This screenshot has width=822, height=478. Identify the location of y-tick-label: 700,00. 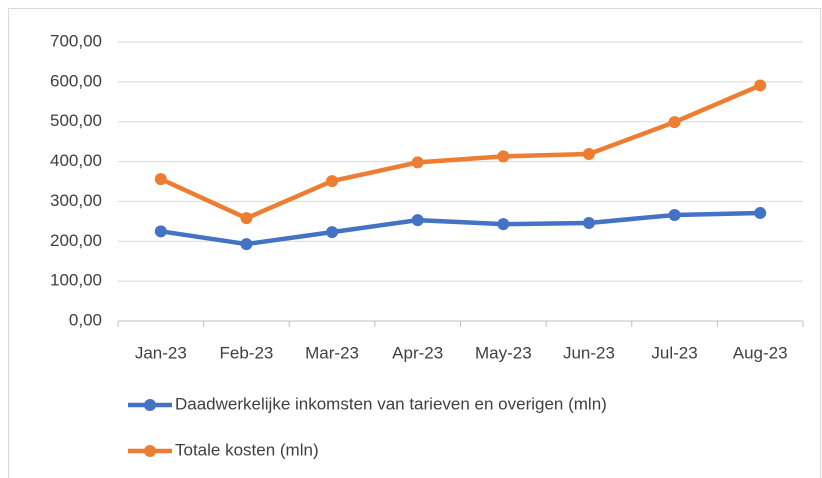
(76, 40).